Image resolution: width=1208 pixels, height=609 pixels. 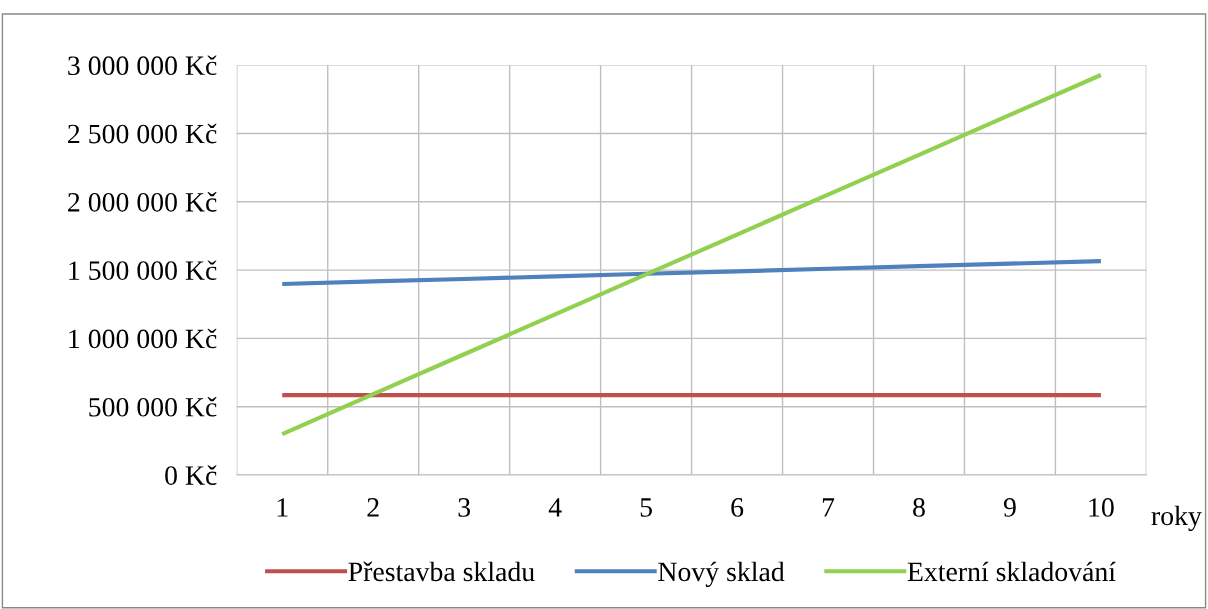 What do you see at coordinates (143, 338) in the screenshot?
I see `y-tick-label: 1 000 000 Kč` at bounding box center [143, 338].